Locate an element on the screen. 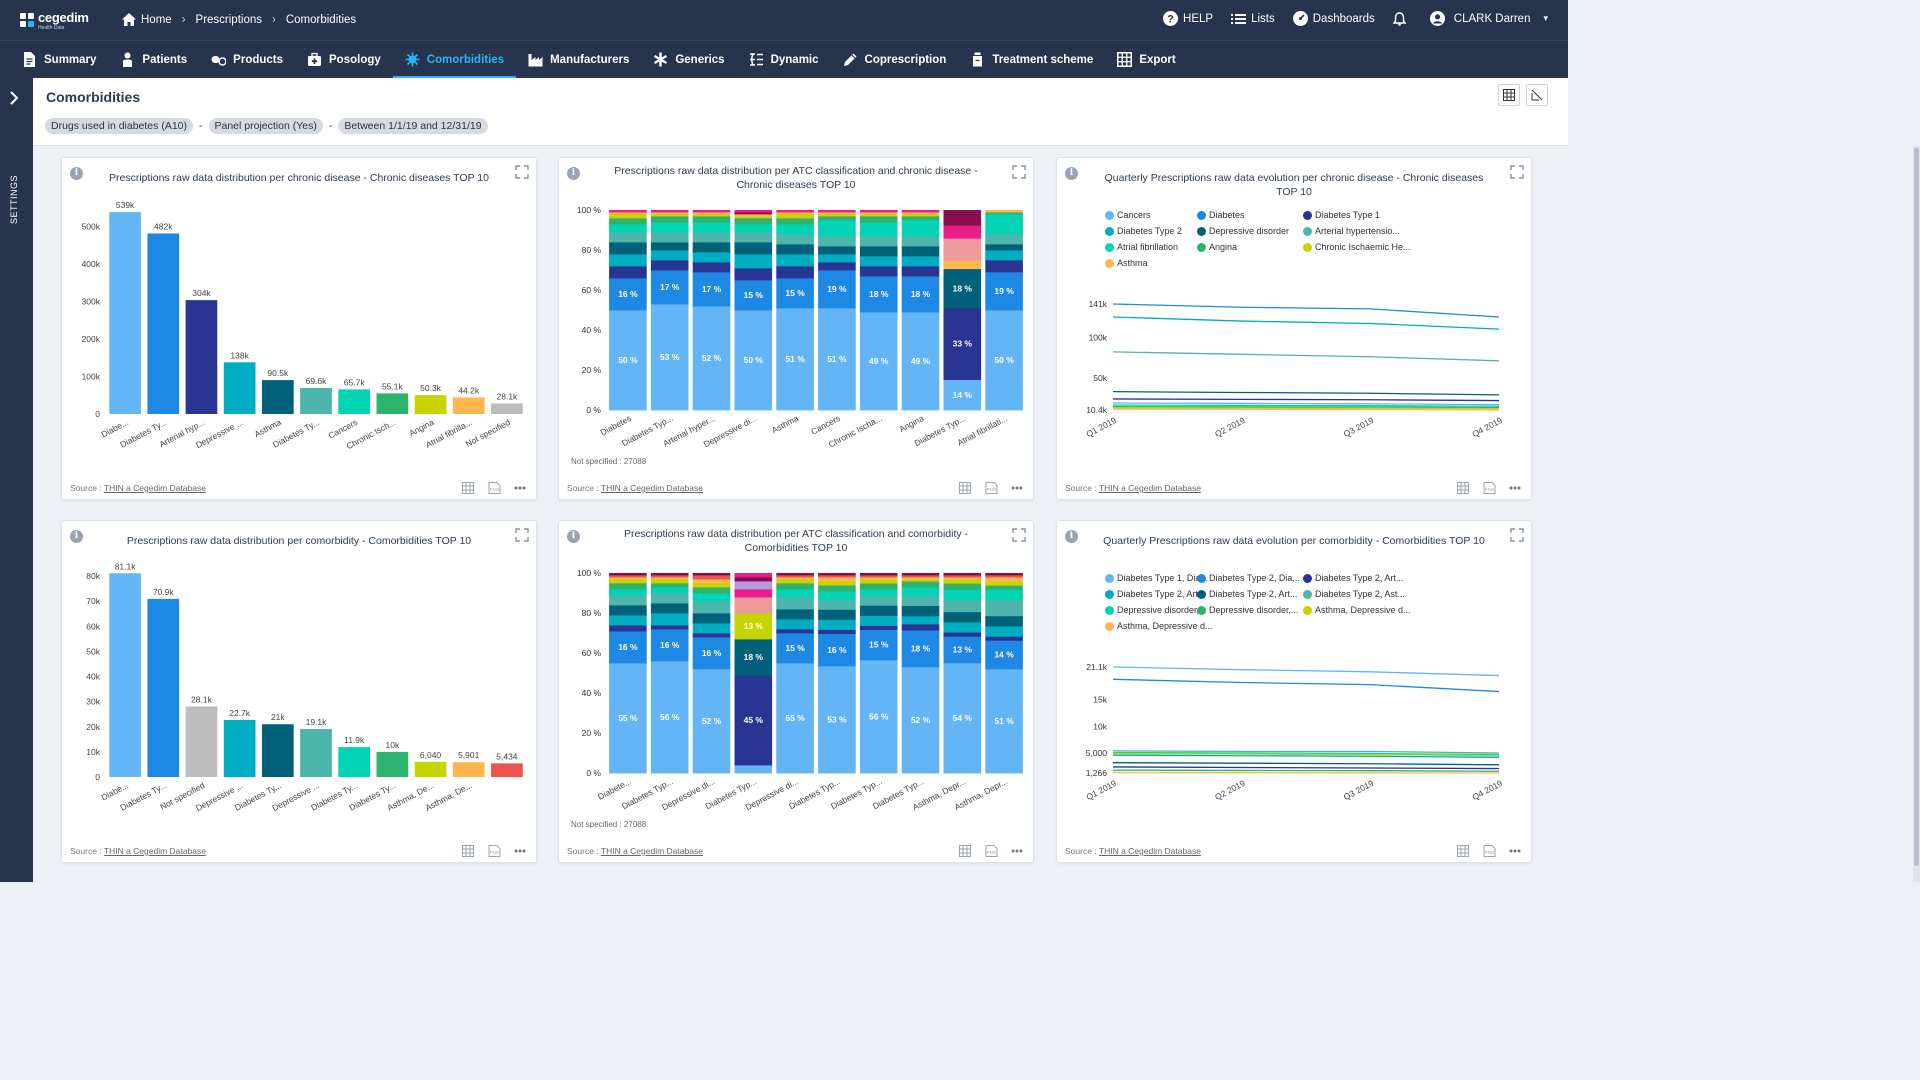 This screenshot has height=1080, width=1920. menu-item-patients: Patients is located at coordinates (153, 59).